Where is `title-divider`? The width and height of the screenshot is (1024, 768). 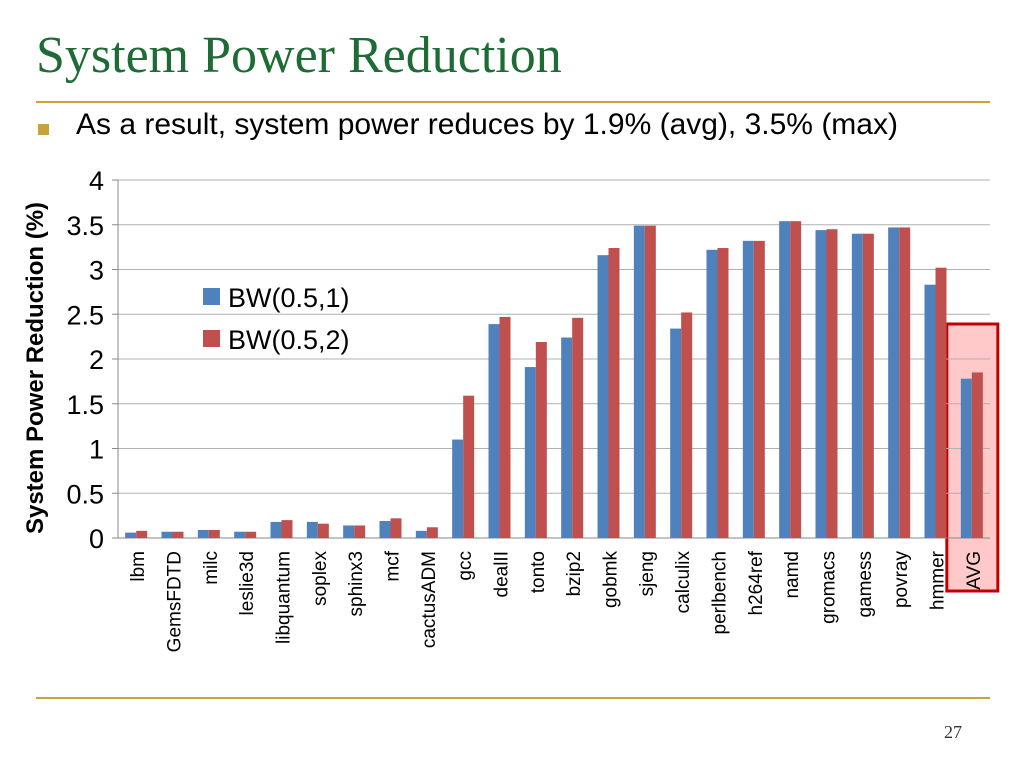
title-divider is located at coordinates (513, 102).